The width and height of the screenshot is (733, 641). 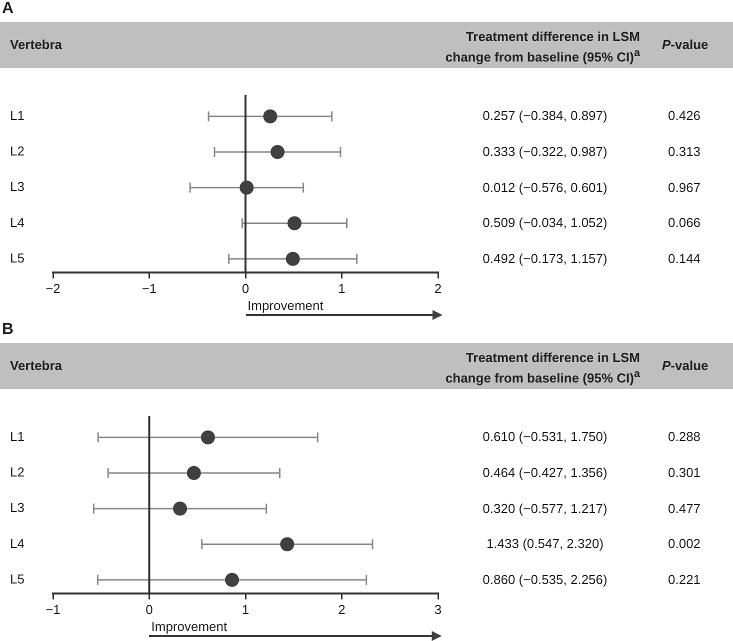 I want to click on data-label: 0.860 (−0.535, 2.256), so click(x=545, y=579).